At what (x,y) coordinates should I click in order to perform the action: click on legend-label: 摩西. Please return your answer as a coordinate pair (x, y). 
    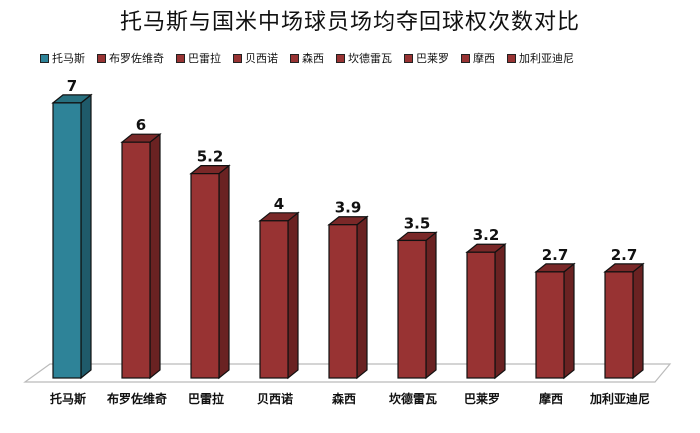
    Looking at the image, I should click on (484, 58).